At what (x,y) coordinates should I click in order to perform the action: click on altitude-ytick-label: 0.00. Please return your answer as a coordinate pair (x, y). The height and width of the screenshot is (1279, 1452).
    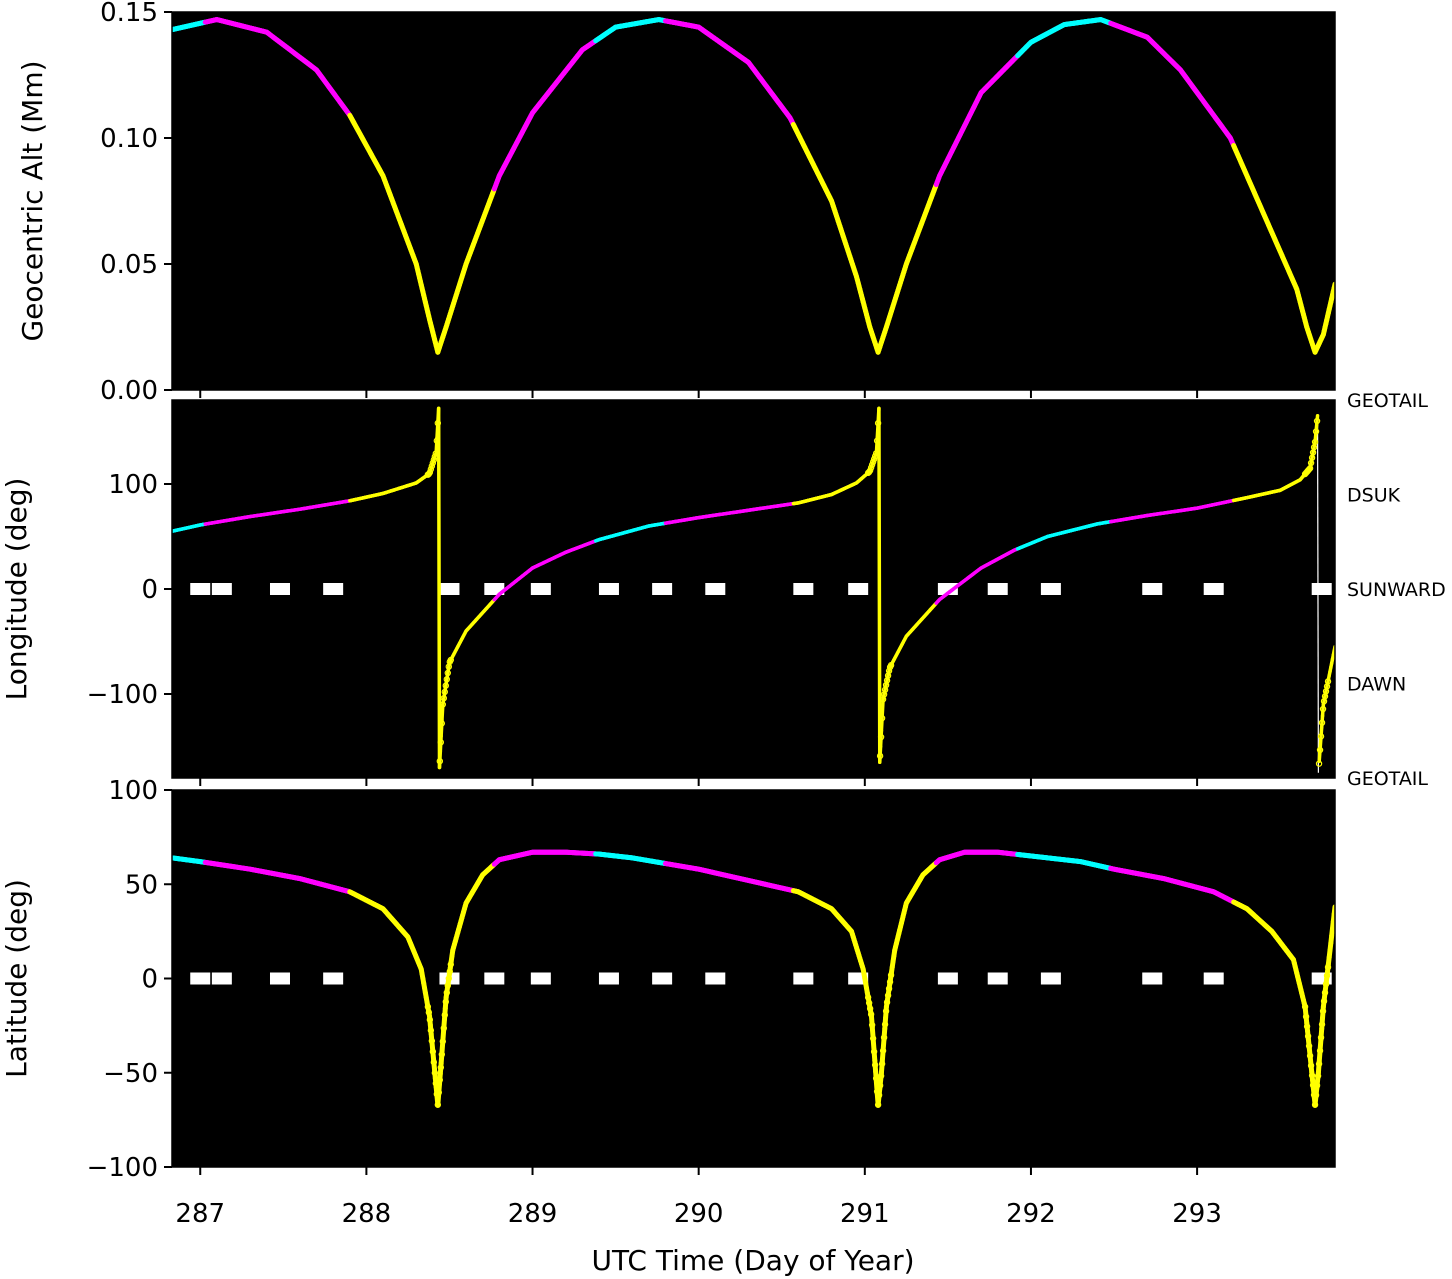
    Looking at the image, I should click on (129, 391).